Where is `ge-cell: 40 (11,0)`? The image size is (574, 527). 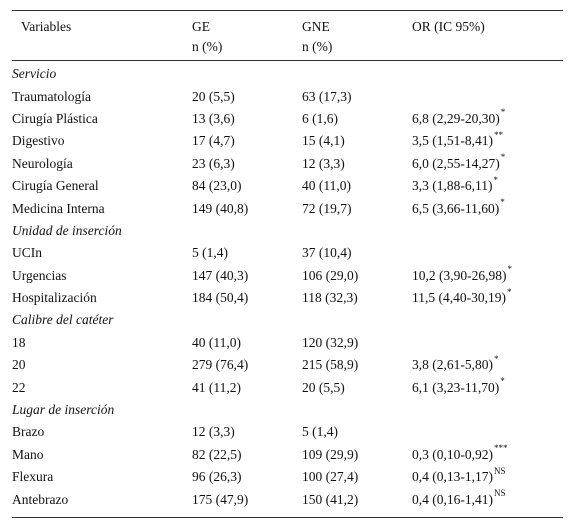
ge-cell: 40 (11,0) is located at coordinates (216, 342).